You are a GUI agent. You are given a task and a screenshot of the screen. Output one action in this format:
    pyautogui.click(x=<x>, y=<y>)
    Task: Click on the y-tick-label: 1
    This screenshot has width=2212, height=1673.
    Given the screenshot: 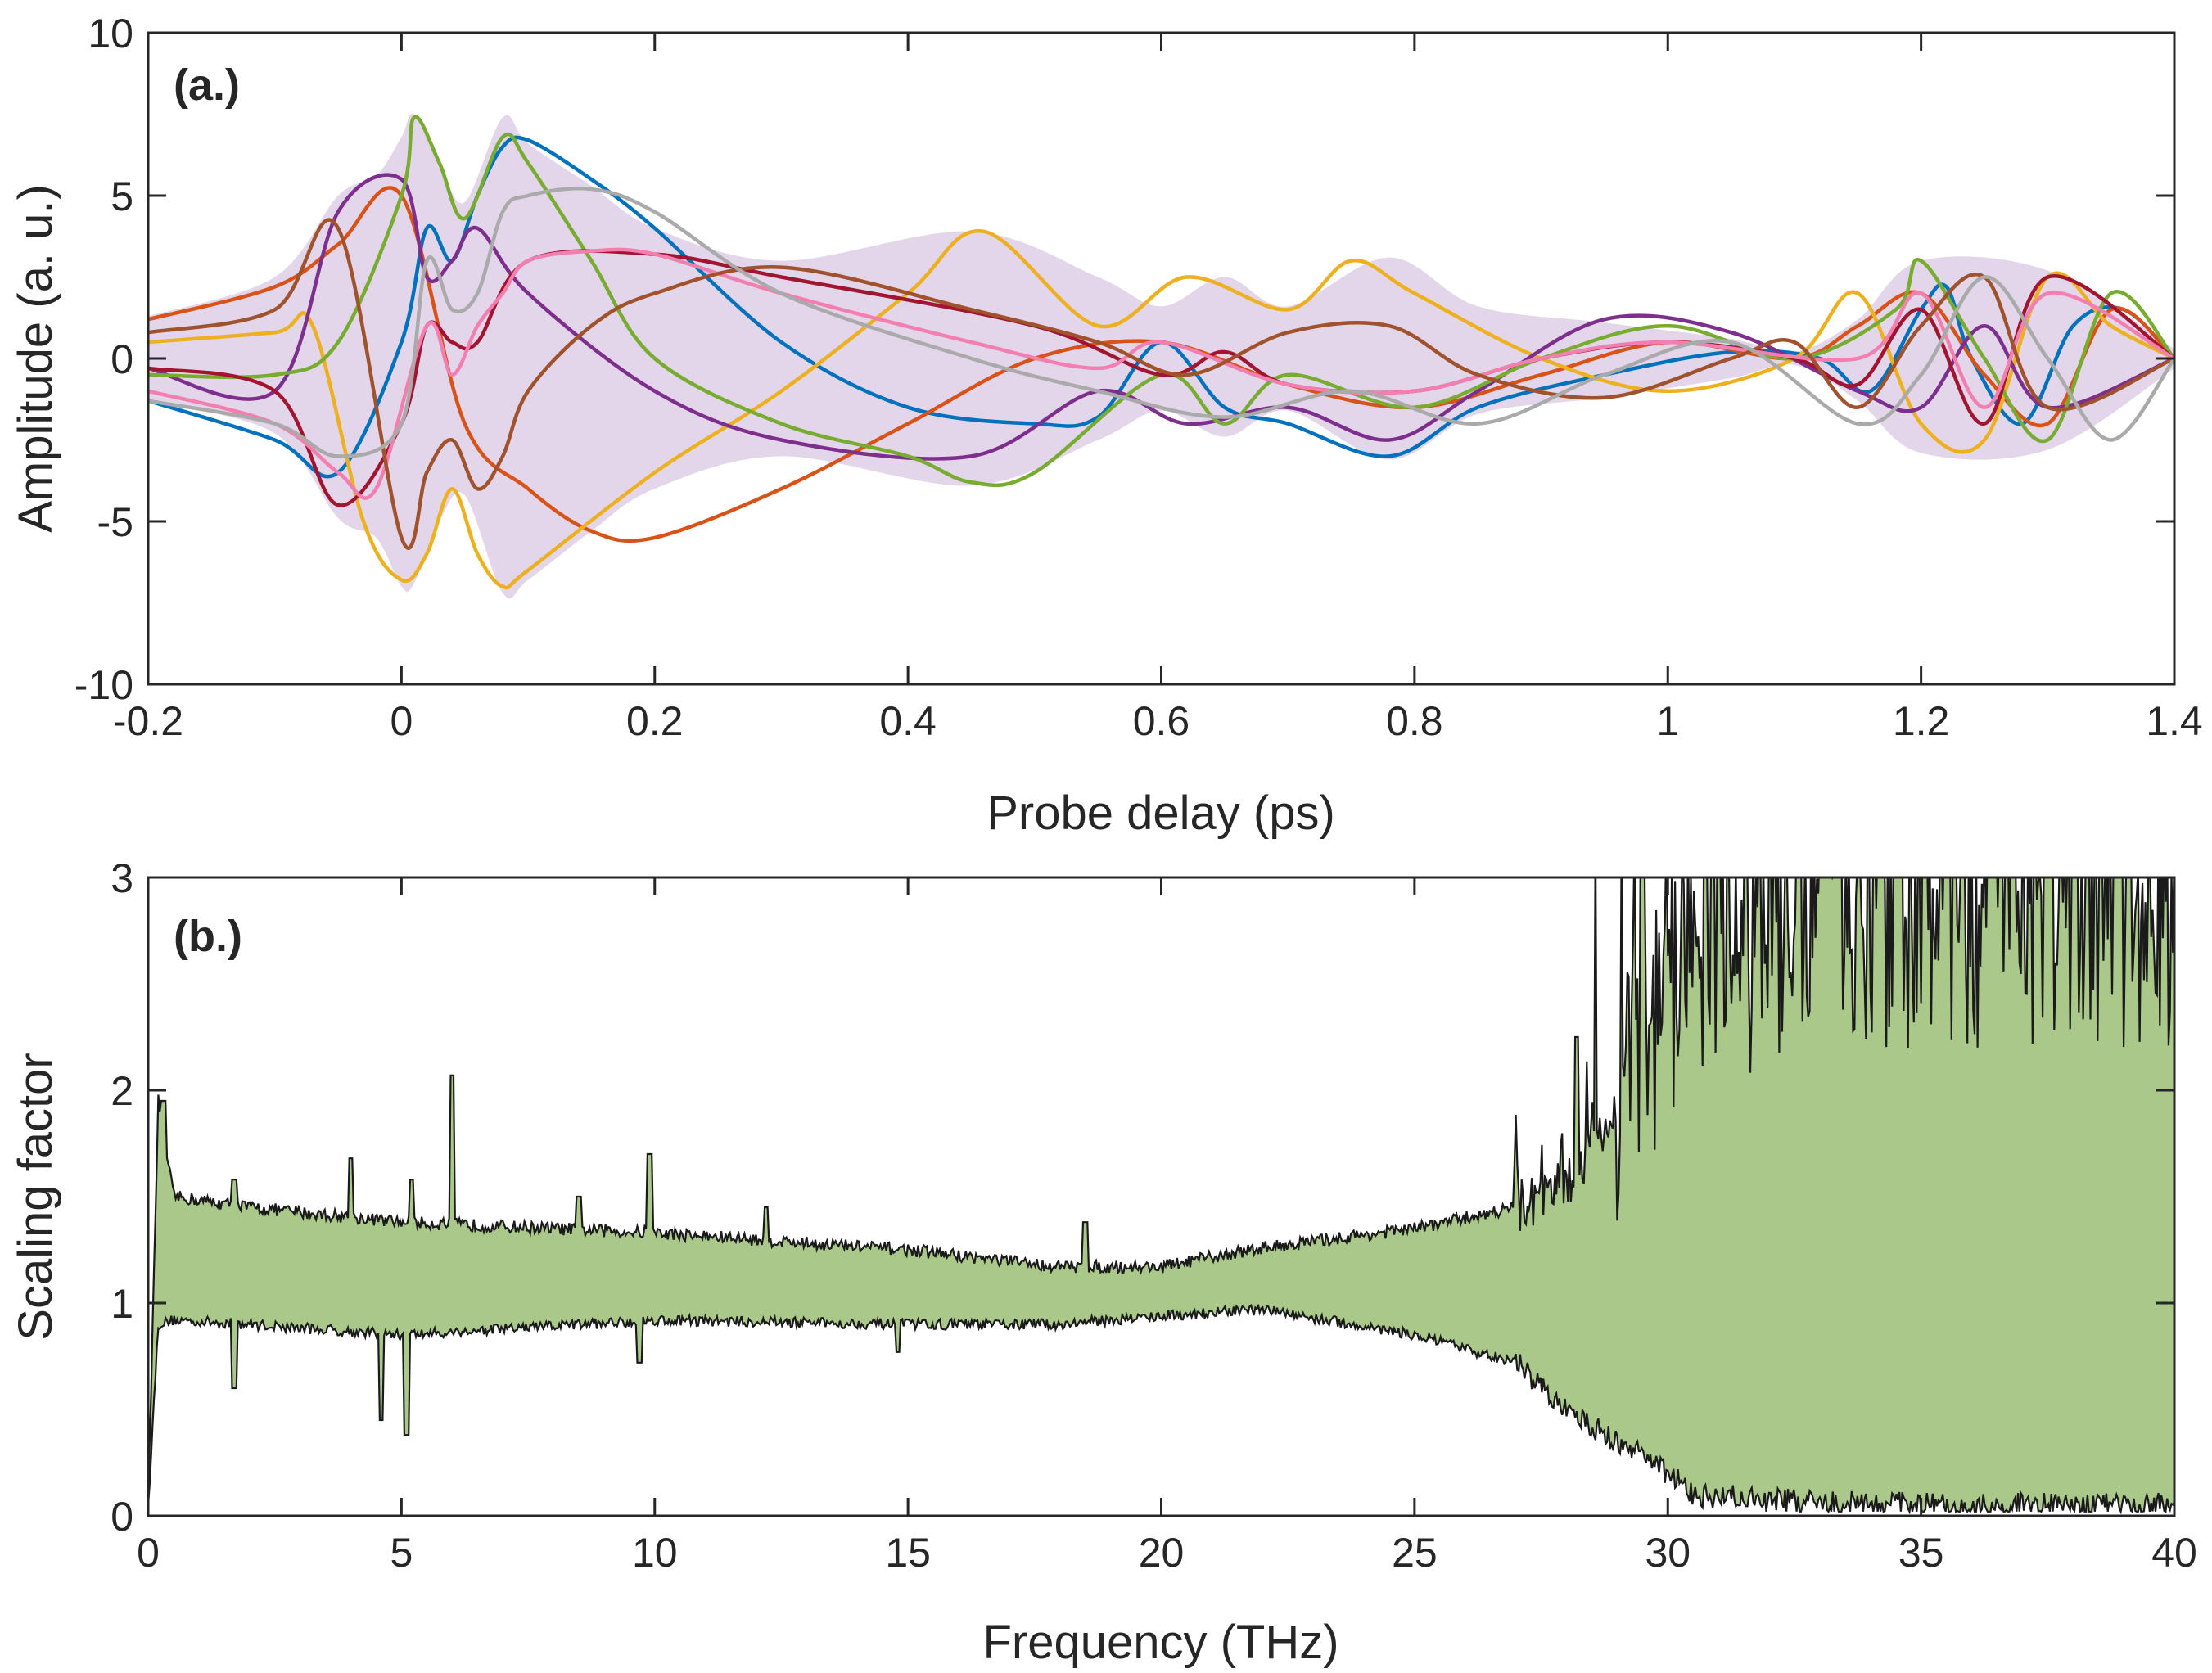 What is the action you would take?
    pyautogui.click(x=122, y=1304)
    